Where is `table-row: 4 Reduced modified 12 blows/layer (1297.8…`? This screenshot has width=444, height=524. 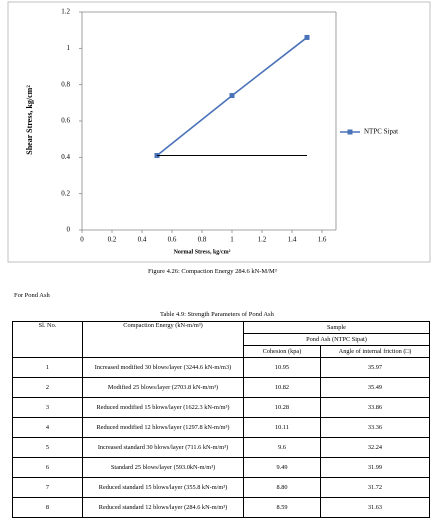
table-row: 4 Reduced modified 12 blows/layer (1297.8… is located at coordinates (221, 427).